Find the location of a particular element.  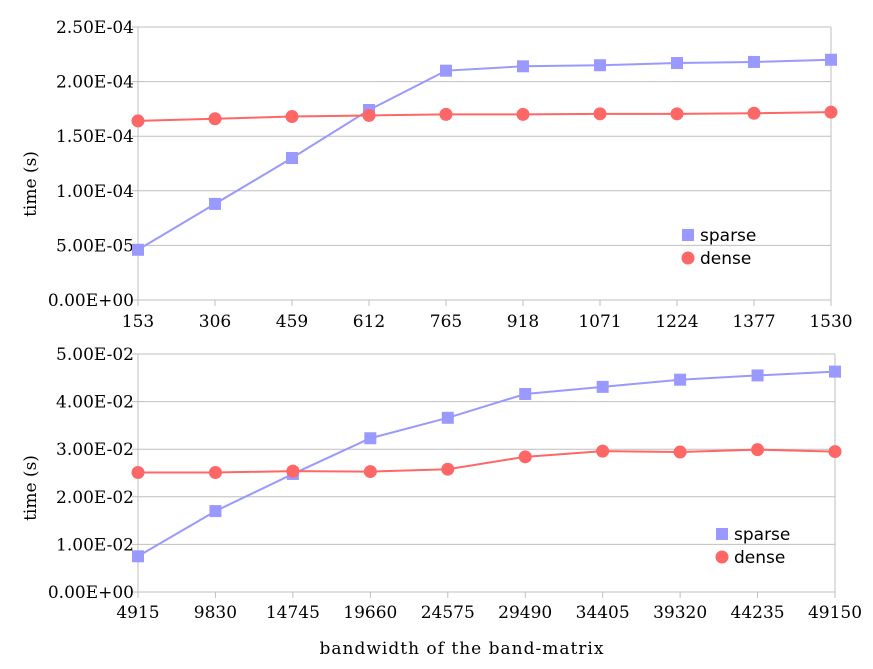

x-tick-label: 306 is located at coordinates (215, 322).